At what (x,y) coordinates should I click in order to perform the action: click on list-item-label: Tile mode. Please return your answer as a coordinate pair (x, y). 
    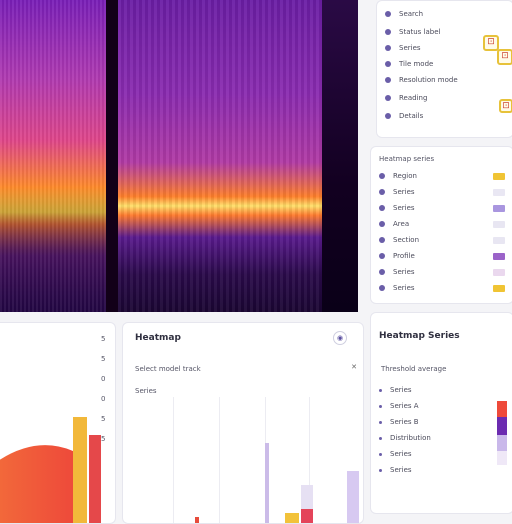
    Looking at the image, I should click on (416, 64).